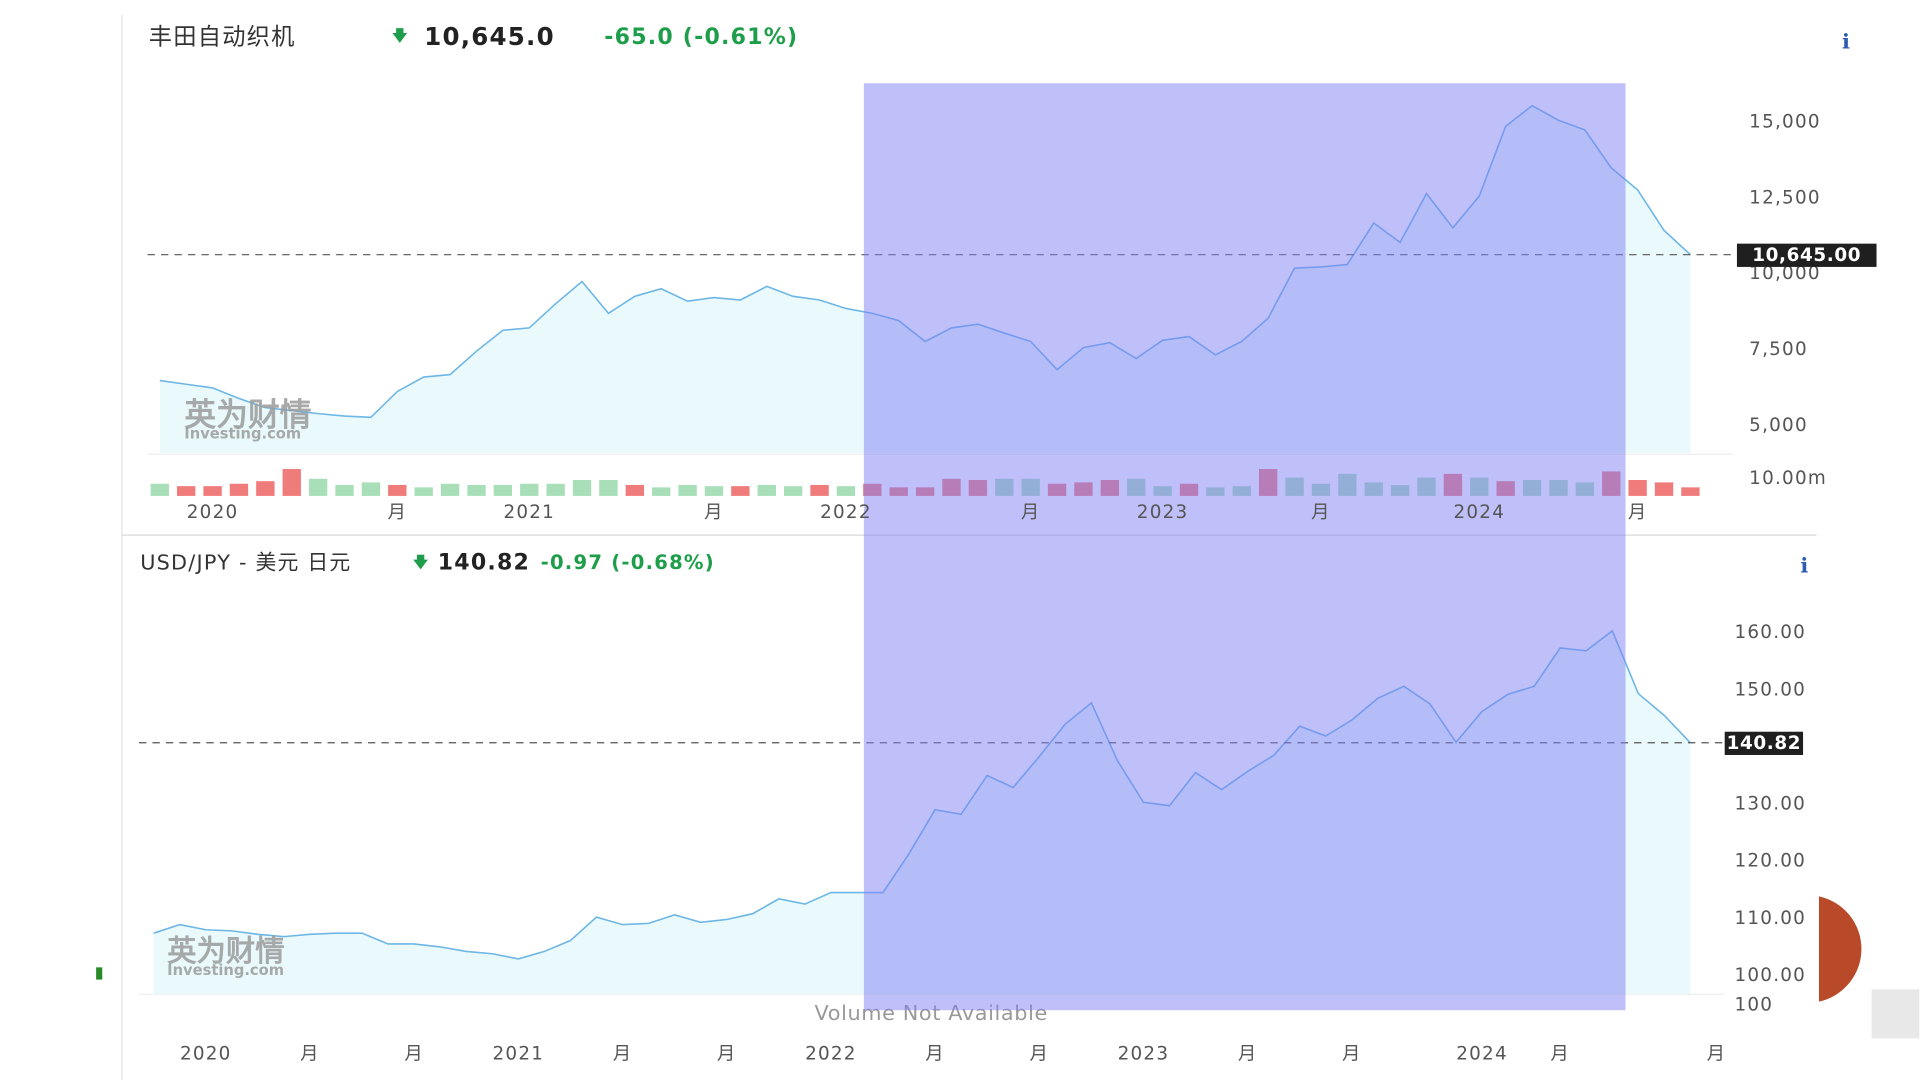 This screenshot has height=1080, width=1920. Describe the element at coordinates (1770, 804) in the screenshot. I see `y-tick-label: 130.00` at that location.